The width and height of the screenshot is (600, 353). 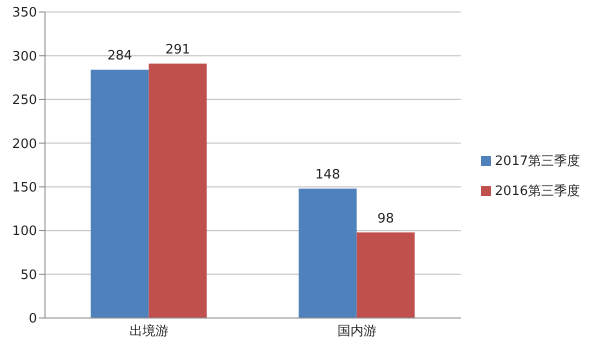 I want to click on data-label: 148, so click(x=327, y=175).